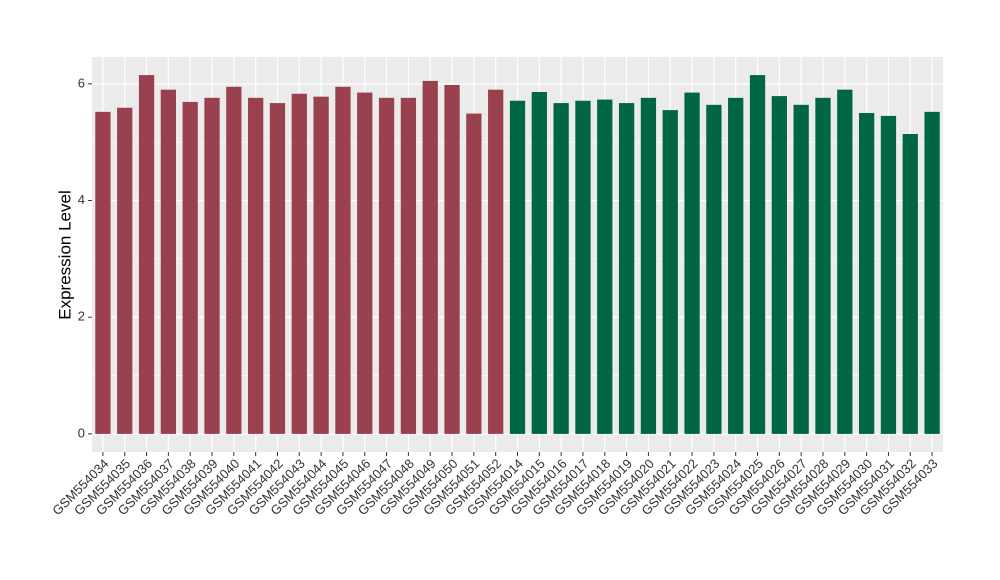 The height and width of the screenshot is (580, 1000). What do you see at coordinates (81, 199) in the screenshot?
I see `y-tick-label: 4` at bounding box center [81, 199].